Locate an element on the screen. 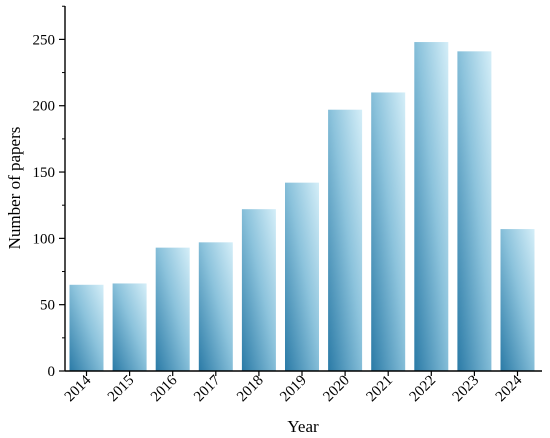  bar-2020 is located at coordinates (345, 240).